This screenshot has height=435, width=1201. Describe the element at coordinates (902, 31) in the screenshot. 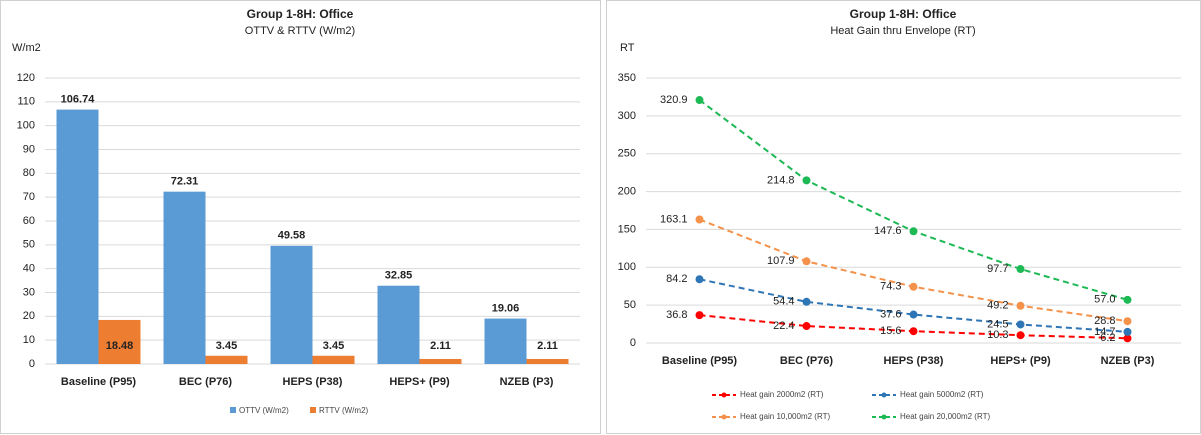

I see `chart-subtitle: Heat Gain thru Envelope (RT)` at that location.